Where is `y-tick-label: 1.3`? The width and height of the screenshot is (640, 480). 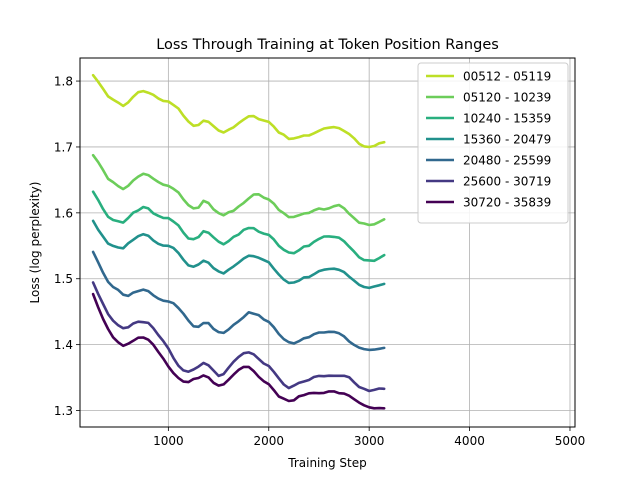
y-tick-label: 1.3 is located at coordinates (63, 411).